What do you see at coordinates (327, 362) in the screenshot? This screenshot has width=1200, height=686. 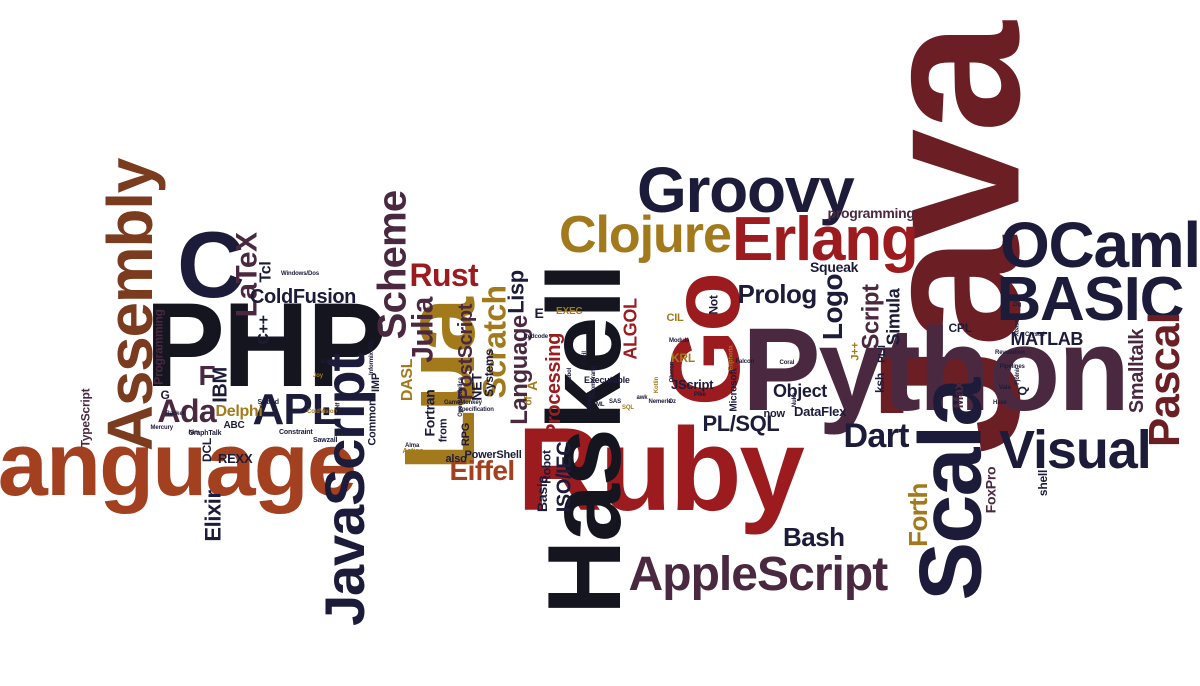 I see `word-tiny-n: Icon` at bounding box center [327, 362].